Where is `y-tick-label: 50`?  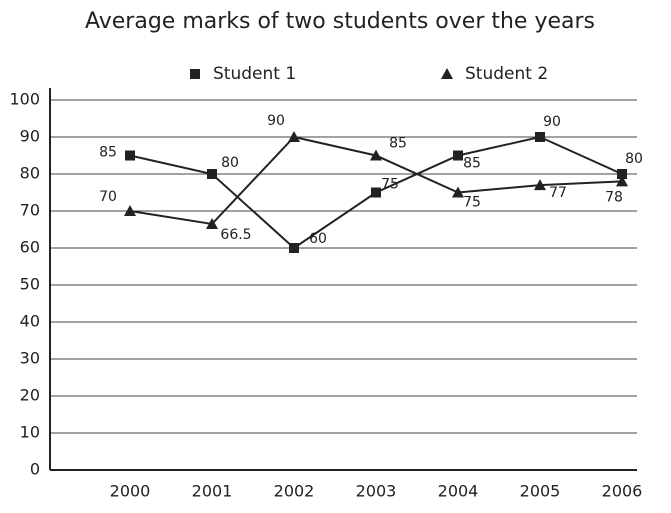 y-tick-label: 50 is located at coordinates (30, 284).